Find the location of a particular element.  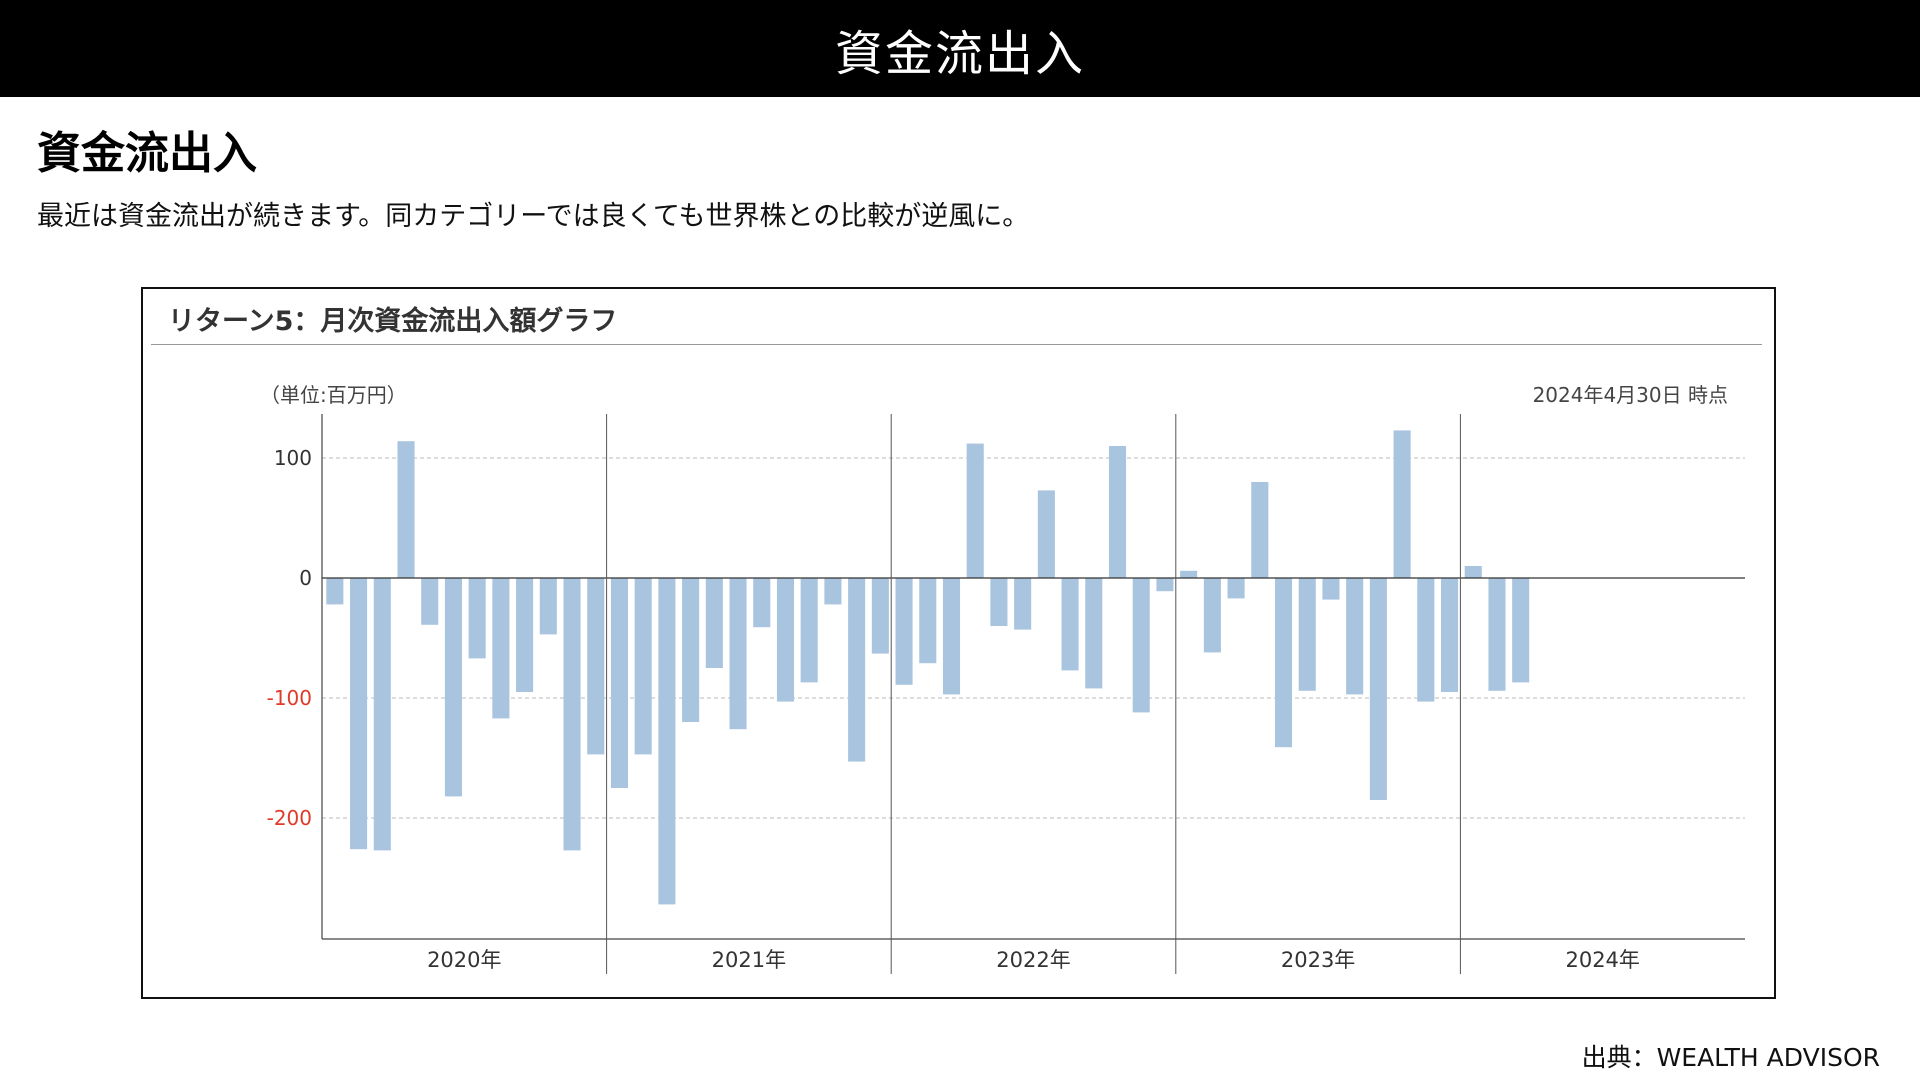

chart-title: リターン5：月次資金流出入額グラフ is located at coordinates (393, 321).